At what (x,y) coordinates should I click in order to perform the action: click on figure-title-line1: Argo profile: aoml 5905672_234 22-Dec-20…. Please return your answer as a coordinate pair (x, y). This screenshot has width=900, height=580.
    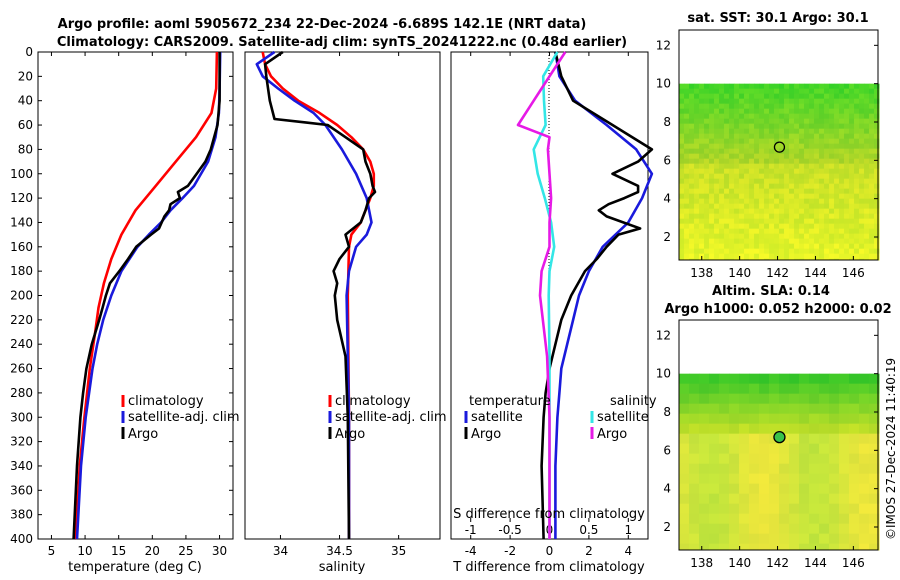
    Looking at the image, I should click on (322, 24).